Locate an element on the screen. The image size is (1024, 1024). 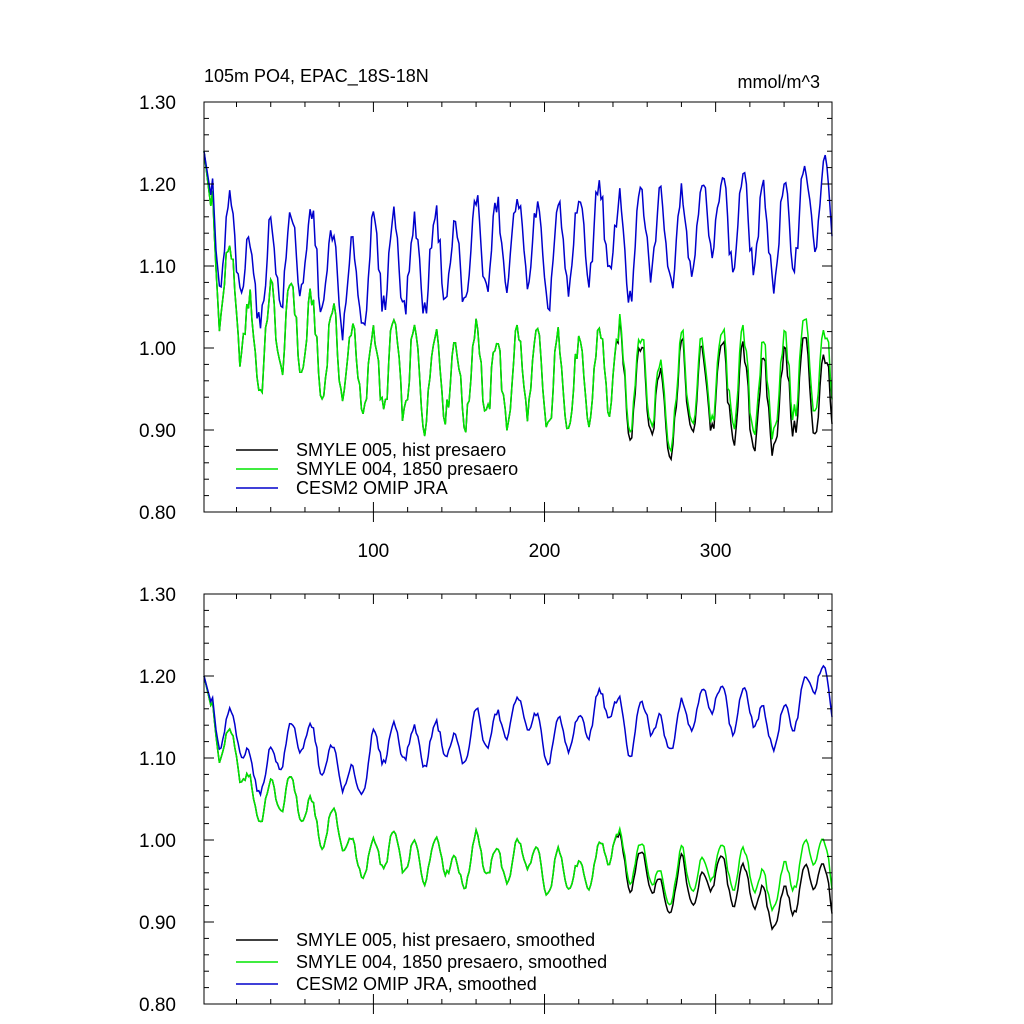
legend-label: CESM2 OMIP JRA is located at coordinates (372, 488).